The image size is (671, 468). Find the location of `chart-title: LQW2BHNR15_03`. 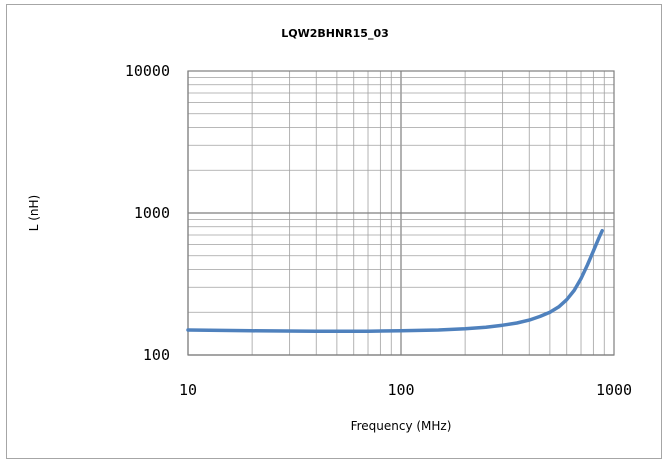

chart-title: LQW2BHNR15_03 is located at coordinates (335, 33).